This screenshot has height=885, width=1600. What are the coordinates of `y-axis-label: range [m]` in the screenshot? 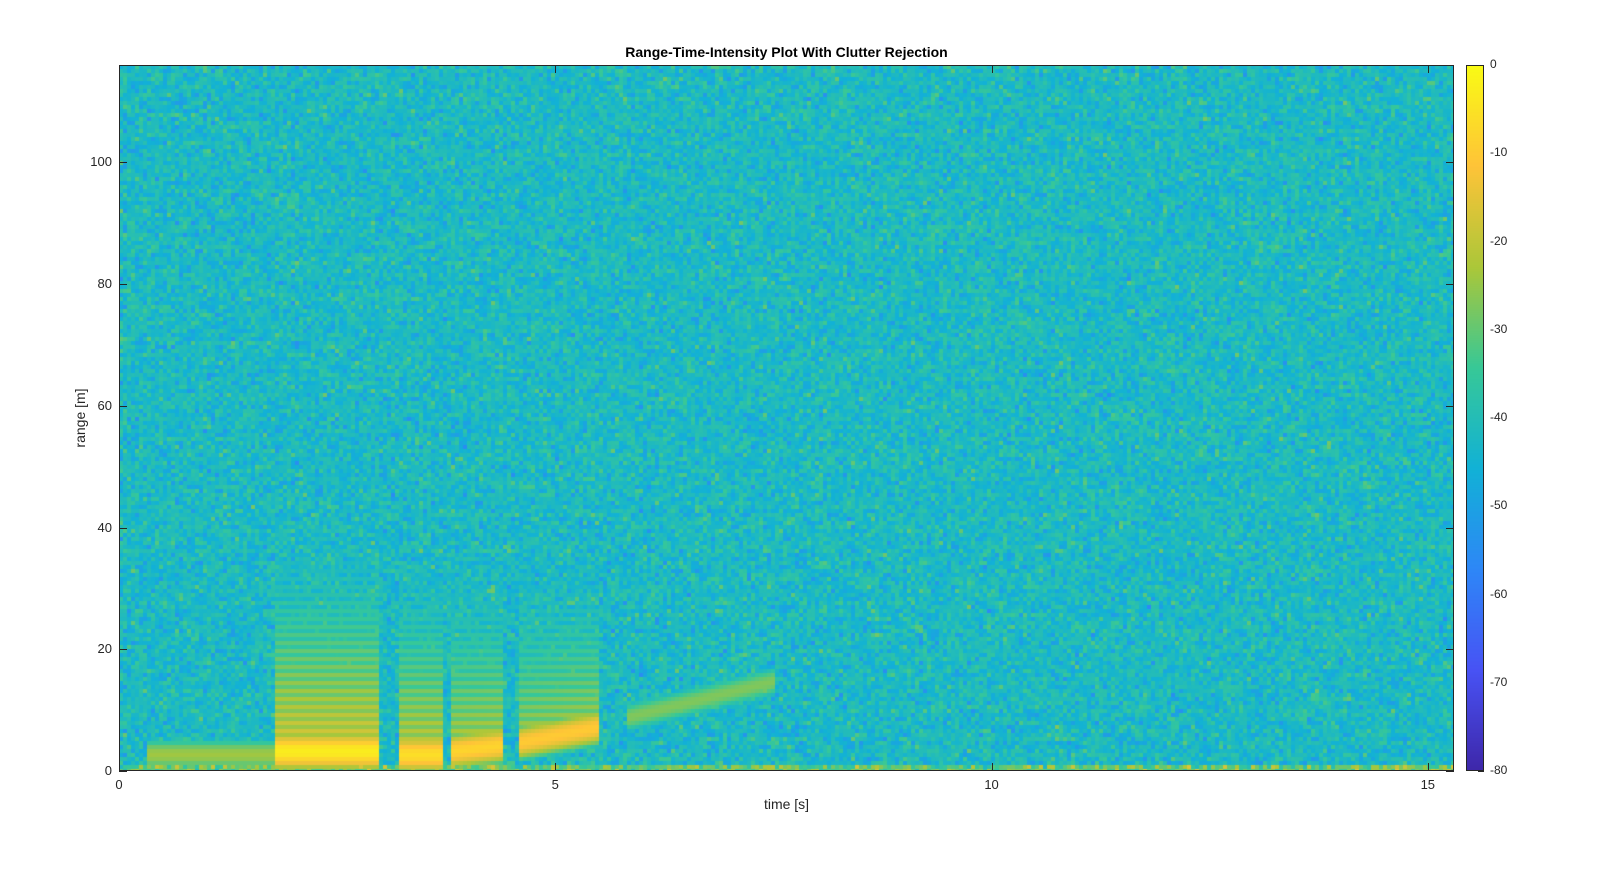 It's located at (80, 418).